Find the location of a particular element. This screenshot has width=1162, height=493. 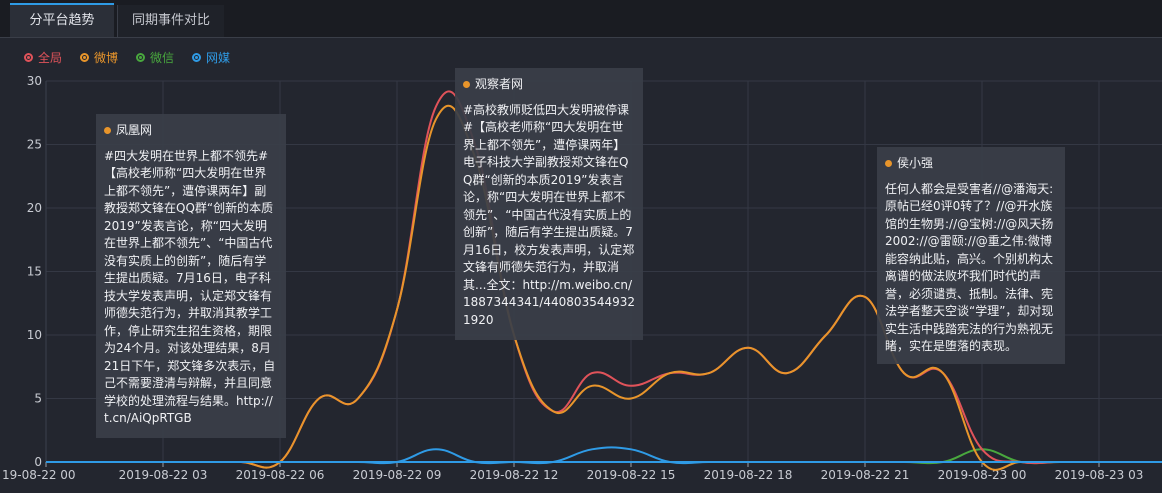

legend-item-weixin: 微信 is located at coordinates (155, 57).